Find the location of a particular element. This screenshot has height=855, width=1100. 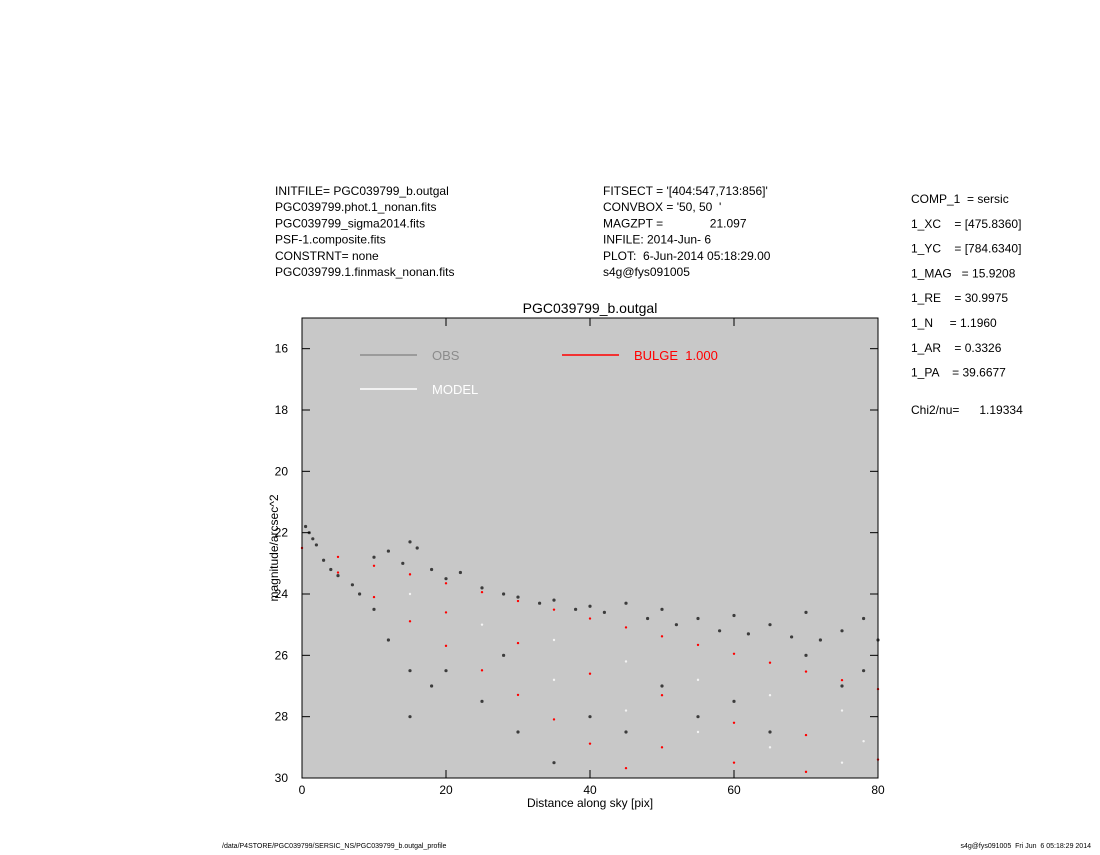

footer-right: s4g@fys091005 Fri Jun 6 05:18:29 2014 is located at coordinates (1026, 846).